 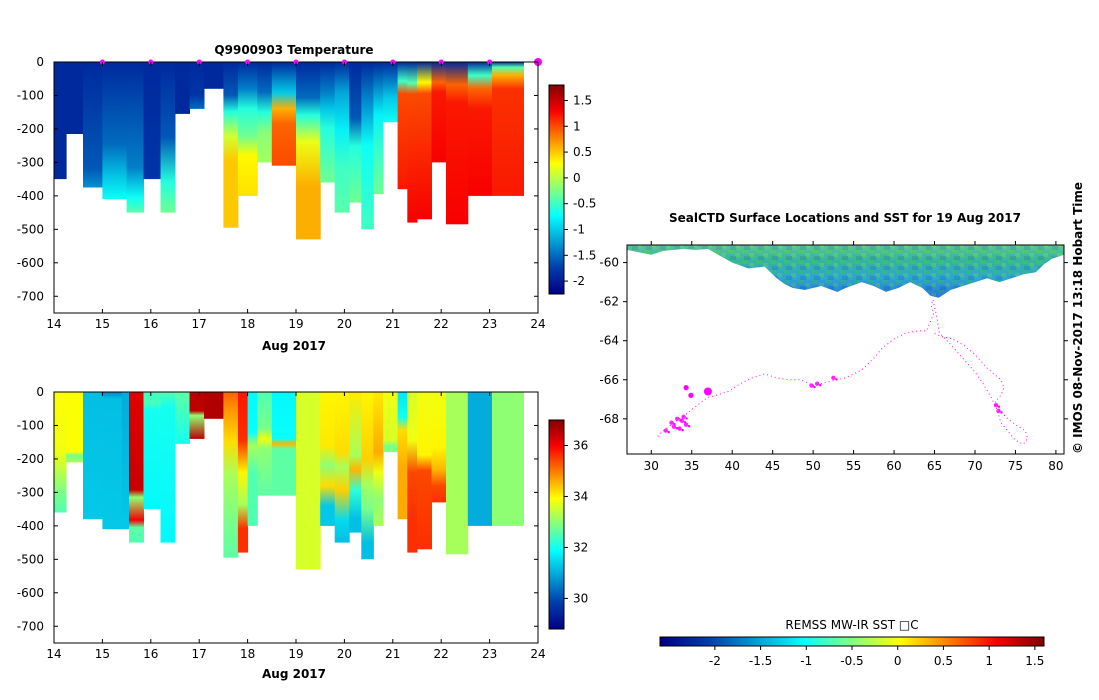 I want to click on temperature-title: Q9900903 Temperature, so click(x=293, y=50).